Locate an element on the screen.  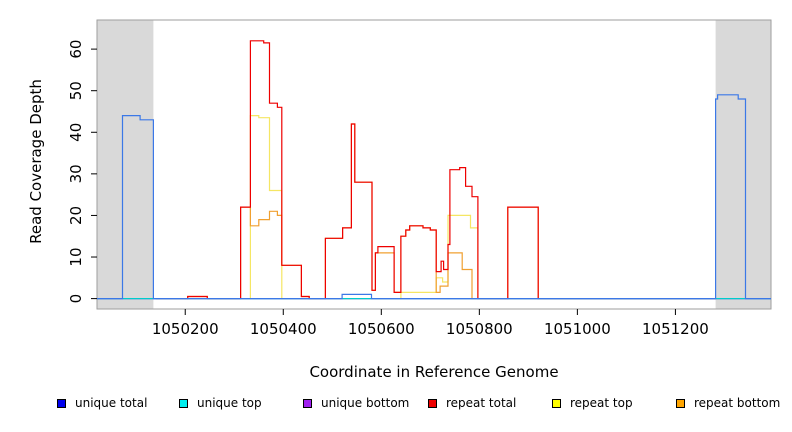
x-tick-label-2: 1050600 is located at coordinates (381, 329).